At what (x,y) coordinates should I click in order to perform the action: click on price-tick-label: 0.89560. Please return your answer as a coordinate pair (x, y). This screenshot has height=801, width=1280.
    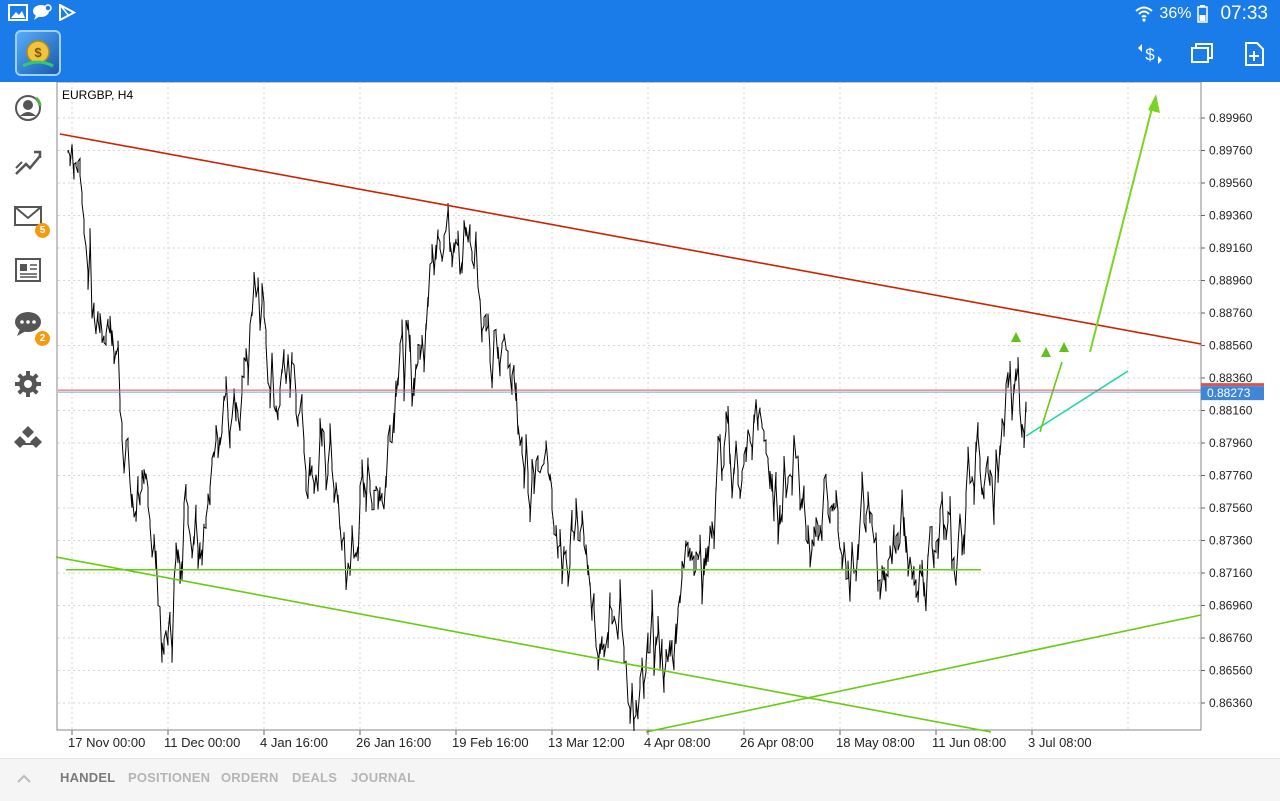
    Looking at the image, I should click on (1231, 183).